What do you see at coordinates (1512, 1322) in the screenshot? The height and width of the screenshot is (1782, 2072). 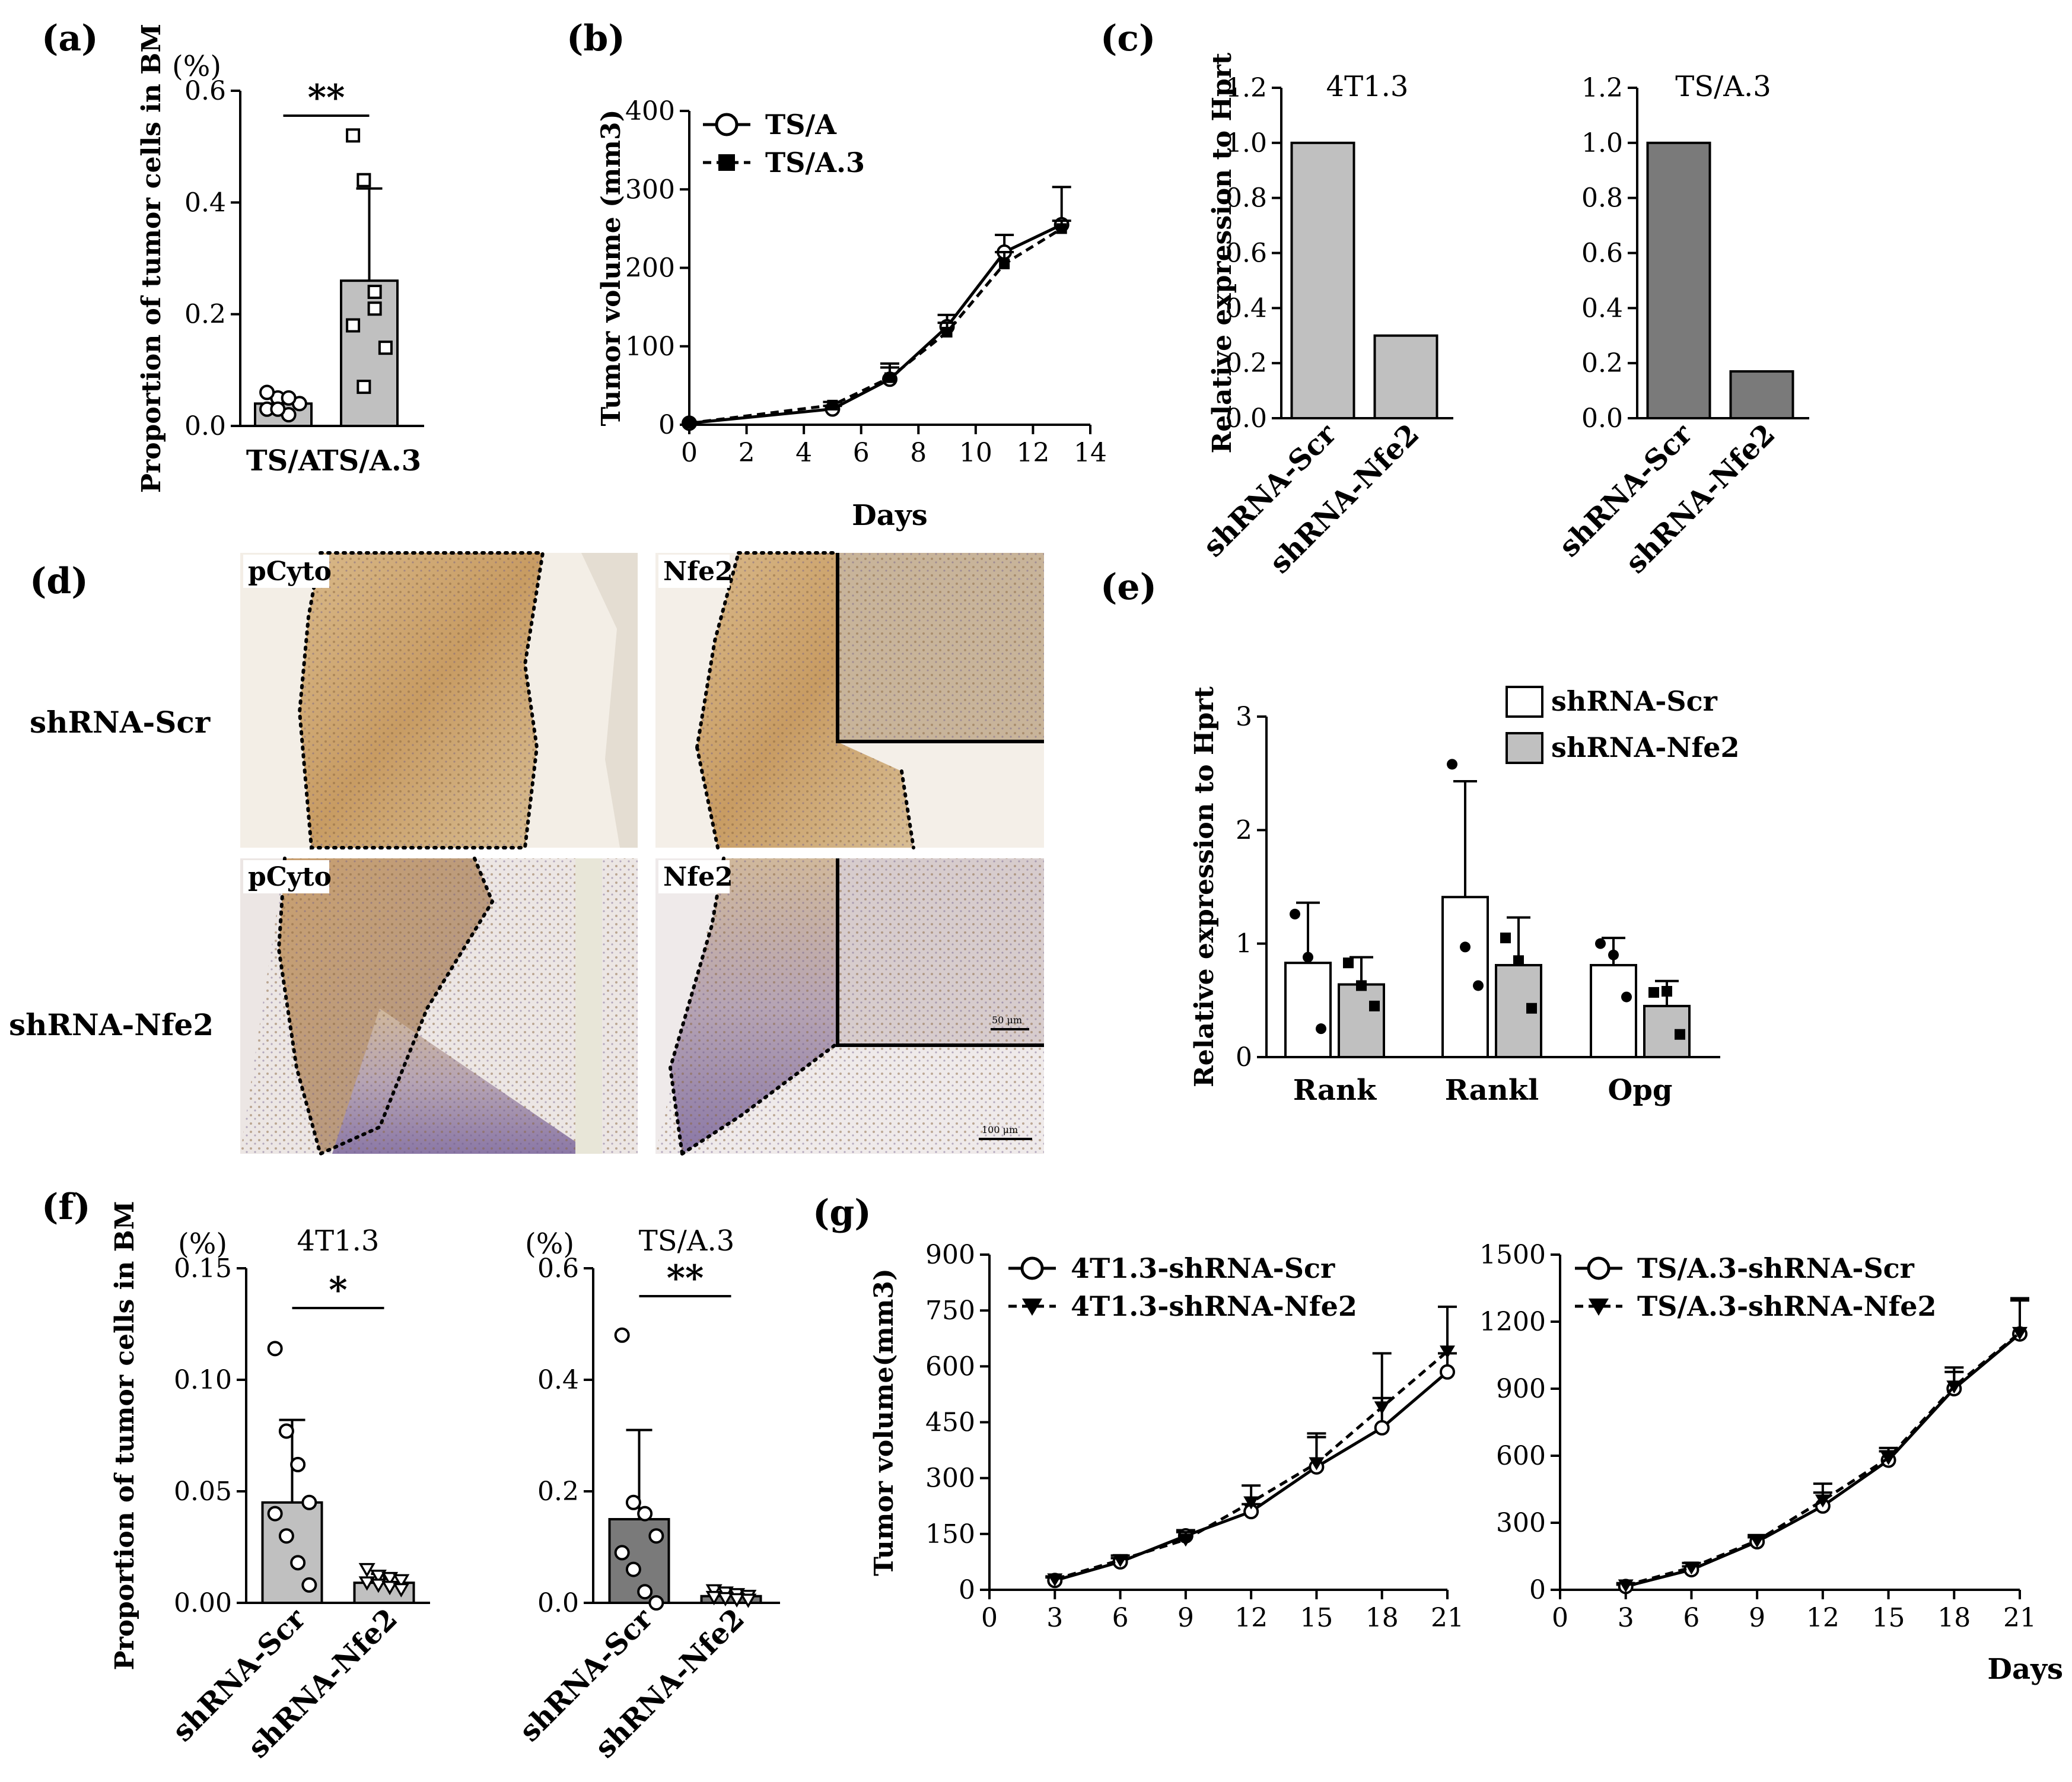 I see `y-tick-label: 1200` at bounding box center [1512, 1322].